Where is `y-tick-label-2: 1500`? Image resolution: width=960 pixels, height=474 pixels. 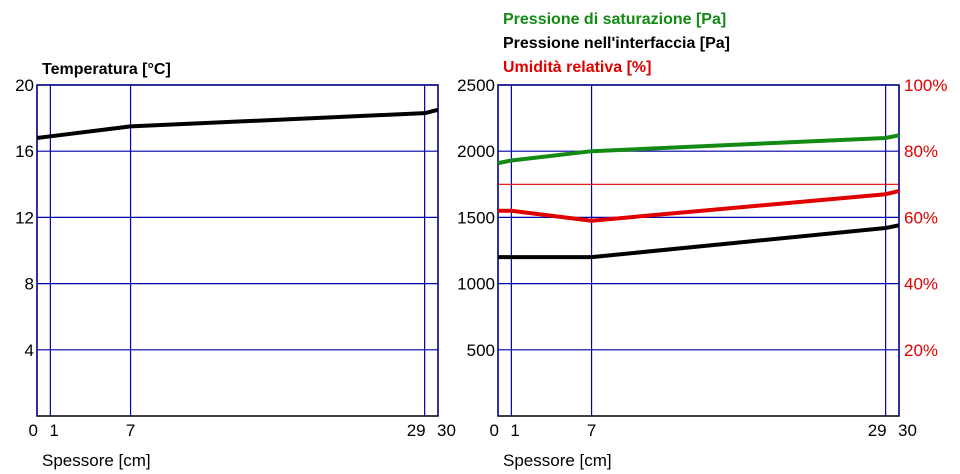 y-tick-label-2: 1500 is located at coordinates (476, 217).